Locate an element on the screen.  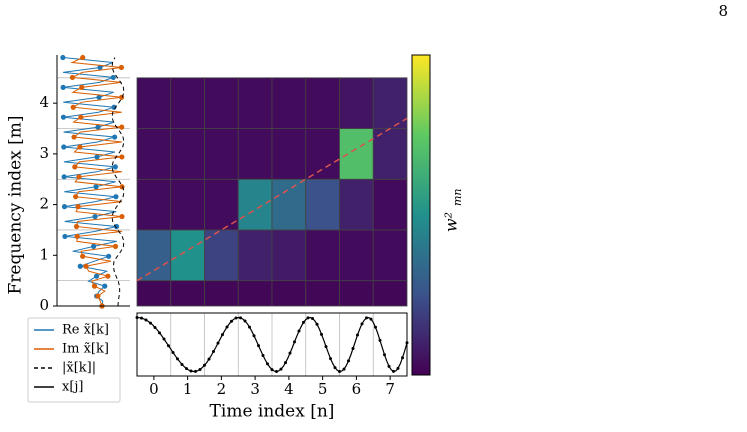
colorbar-label-main: w² is located at coordinates (451, 222).